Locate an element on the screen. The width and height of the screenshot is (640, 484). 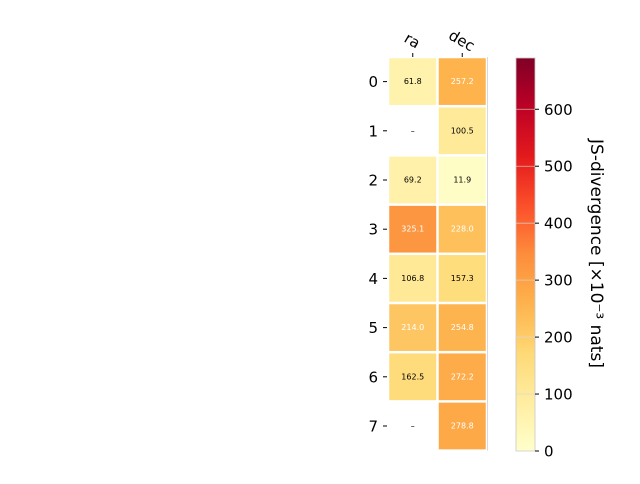
heatmap-cell-0-ra is located at coordinates (413, 81).